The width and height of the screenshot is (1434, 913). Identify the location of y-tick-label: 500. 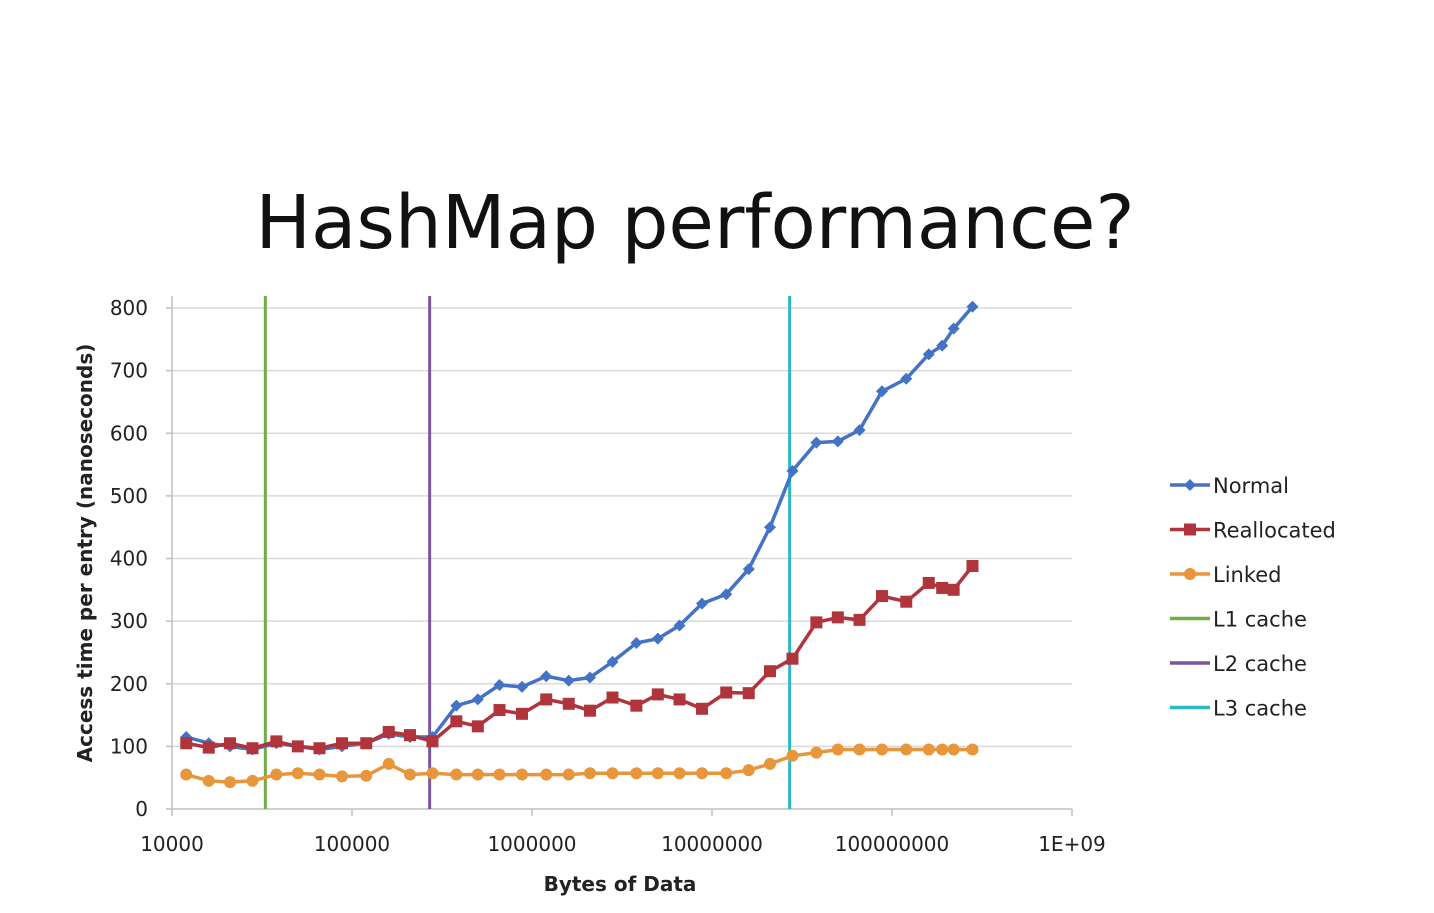
(129, 496).